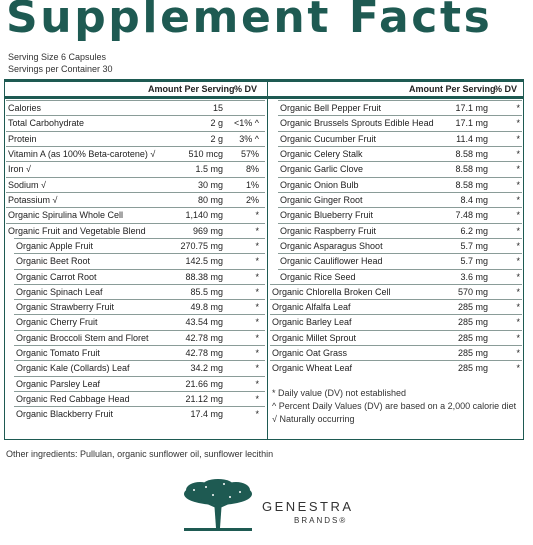  I want to click on nutrient-amount: 2 g, so click(216, 138).